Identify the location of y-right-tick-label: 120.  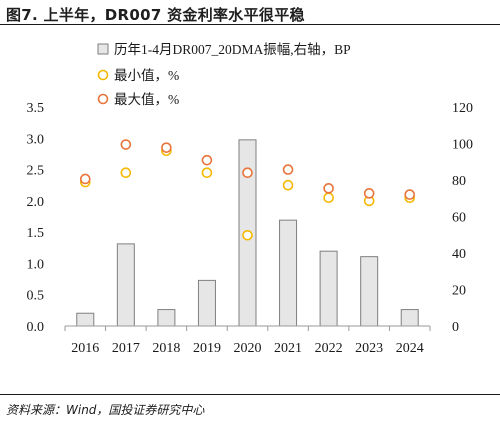
(462, 108).